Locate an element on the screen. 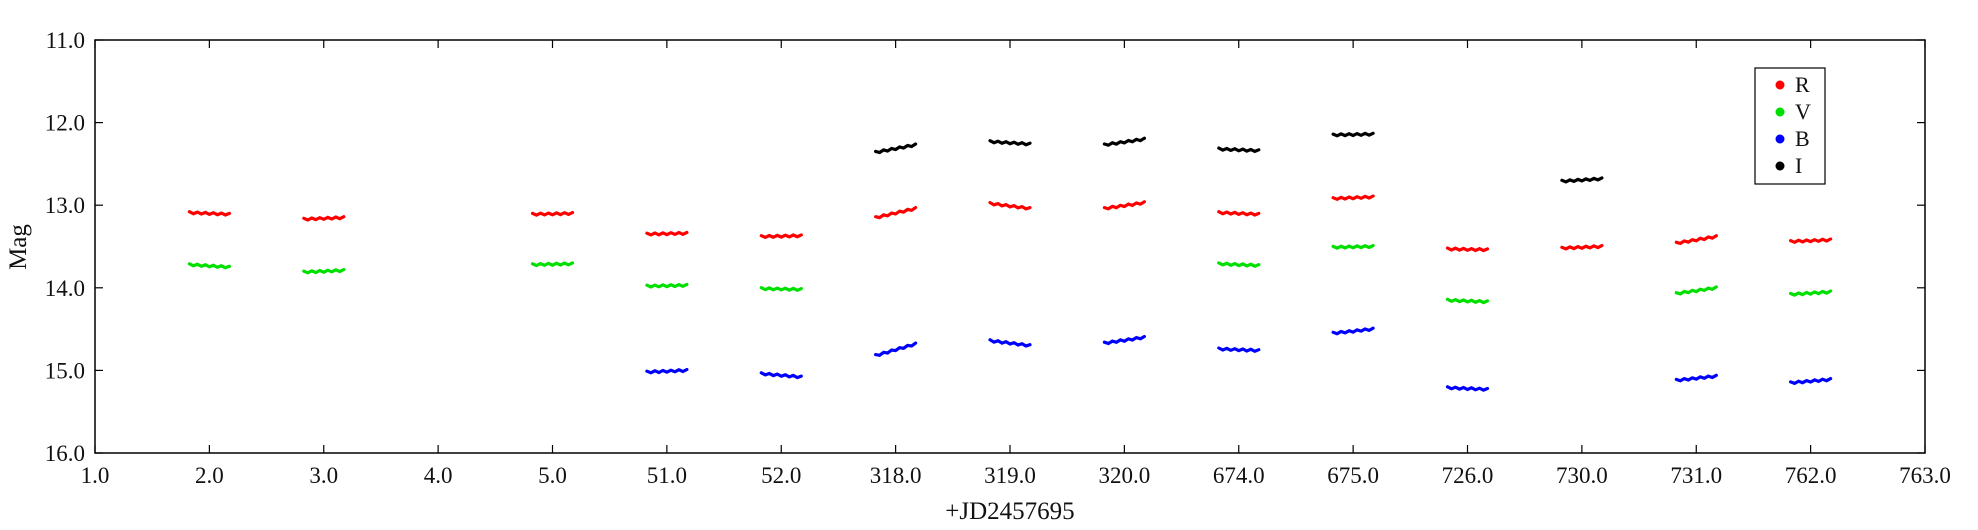 The height and width of the screenshot is (530, 1978). x-axis-title: +JD2457695 is located at coordinates (1009, 511).